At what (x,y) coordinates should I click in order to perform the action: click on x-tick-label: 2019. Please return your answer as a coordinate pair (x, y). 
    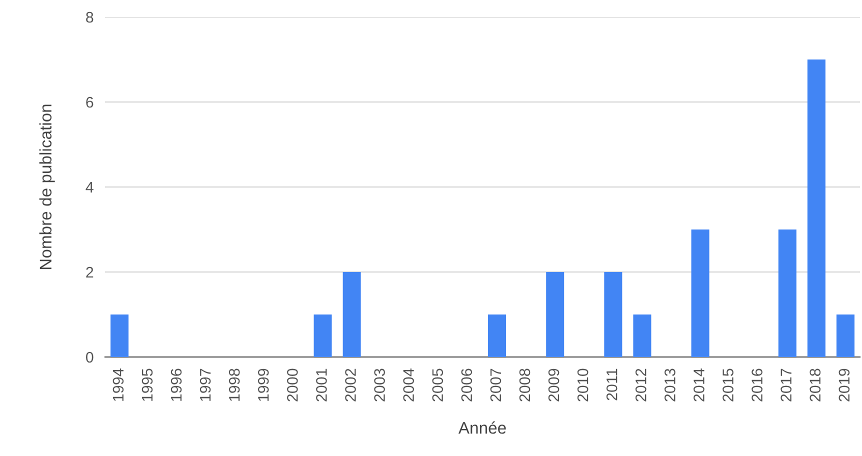
    Looking at the image, I should click on (844, 385).